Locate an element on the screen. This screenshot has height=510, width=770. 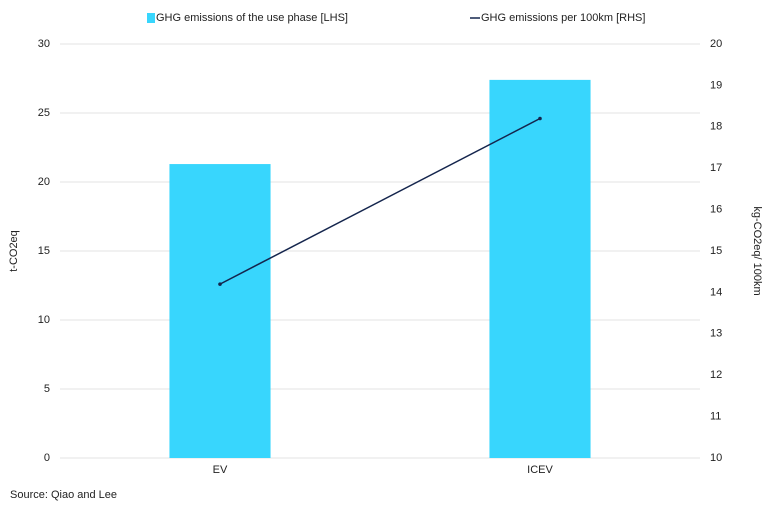
y-tick-label: 0 is located at coordinates (47, 458).